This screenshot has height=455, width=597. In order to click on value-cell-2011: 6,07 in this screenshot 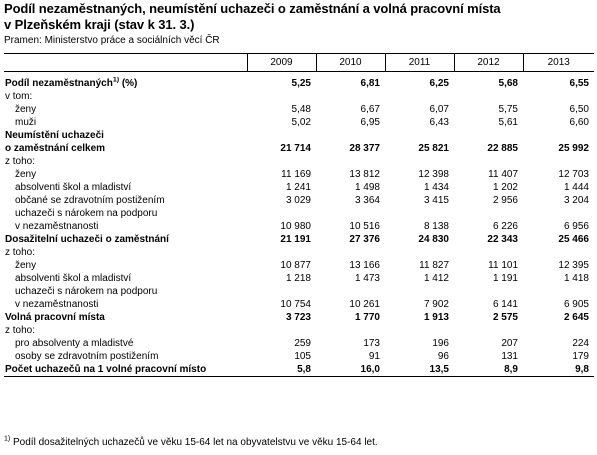, I will do `click(439, 109)`.